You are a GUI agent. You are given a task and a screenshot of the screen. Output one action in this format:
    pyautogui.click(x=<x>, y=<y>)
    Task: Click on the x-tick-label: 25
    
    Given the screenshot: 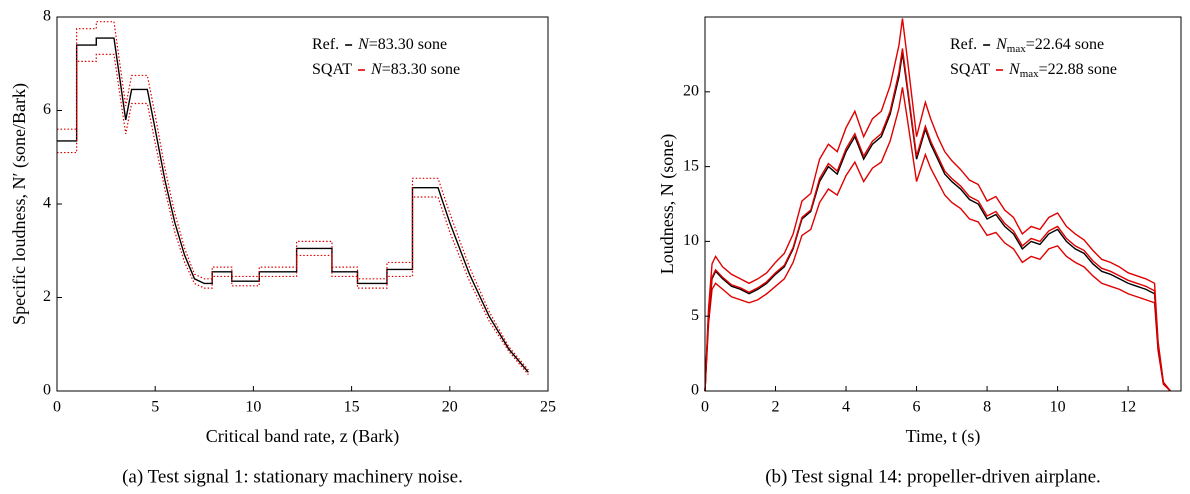 What is the action you would take?
    pyautogui.click(x=548, y=407)
    